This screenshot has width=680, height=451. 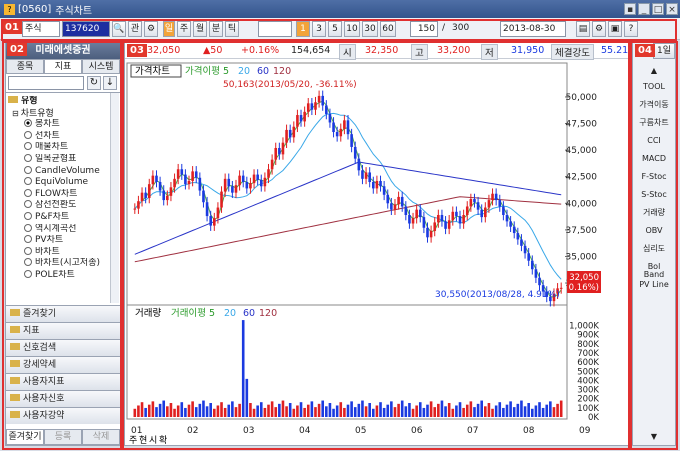 I want to click on chart-type-item: 바차트(시고저종), so click(x=64, y=264).